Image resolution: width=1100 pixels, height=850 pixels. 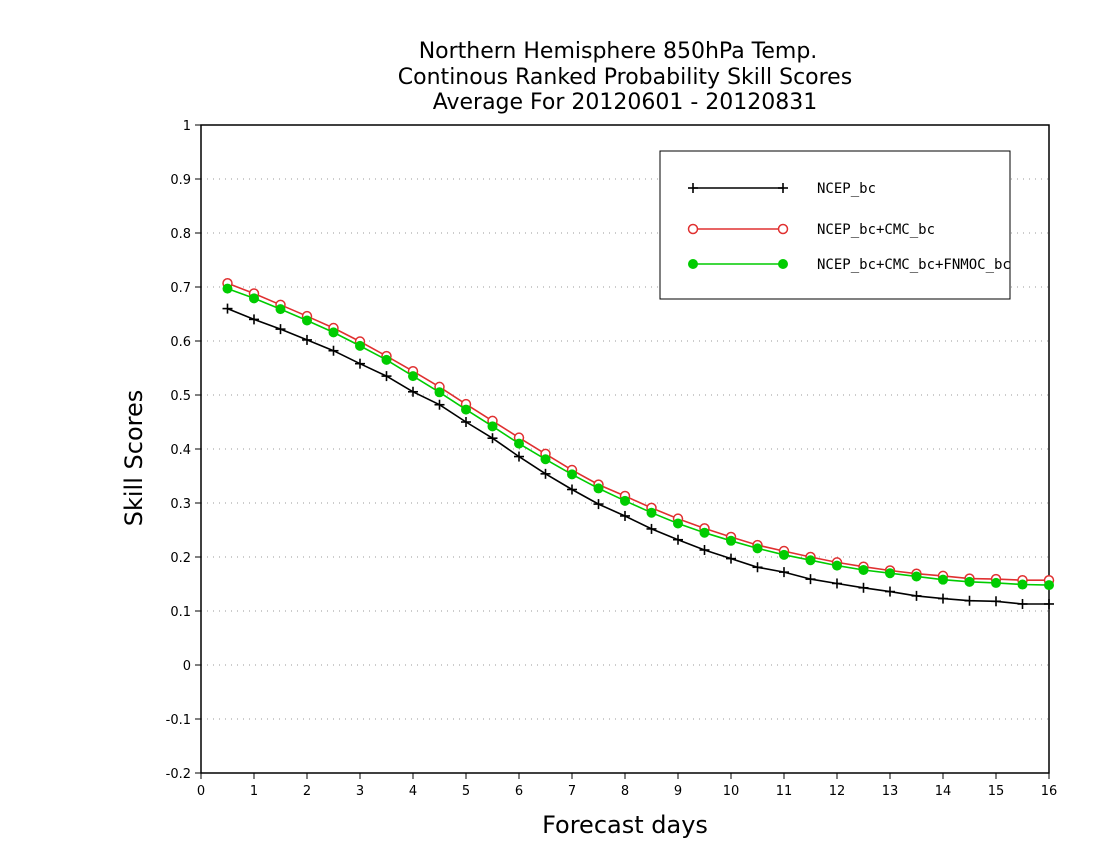 What do you see at coordinates (846, 189) in the screenshot?
I see `legend-label: NCEP_bc` at bounding box center [846, 189].